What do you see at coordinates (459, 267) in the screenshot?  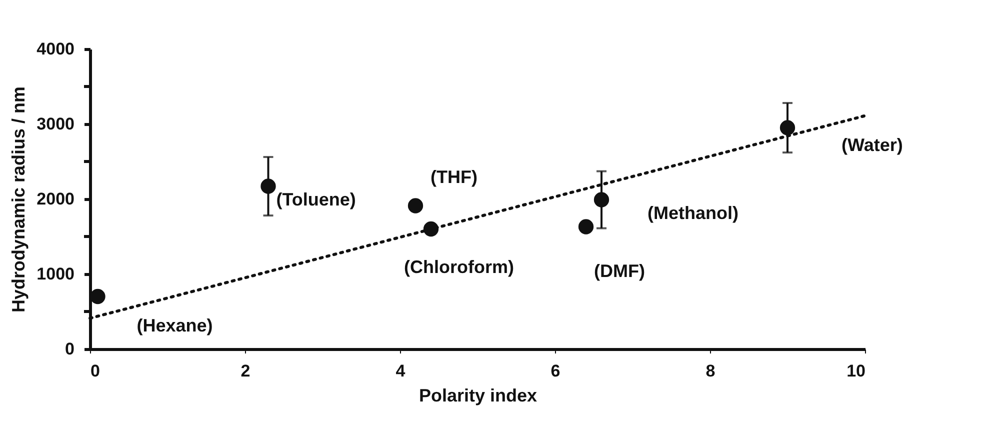 I see `annotation: (Chloroform)` at bounding box center [459, 267].